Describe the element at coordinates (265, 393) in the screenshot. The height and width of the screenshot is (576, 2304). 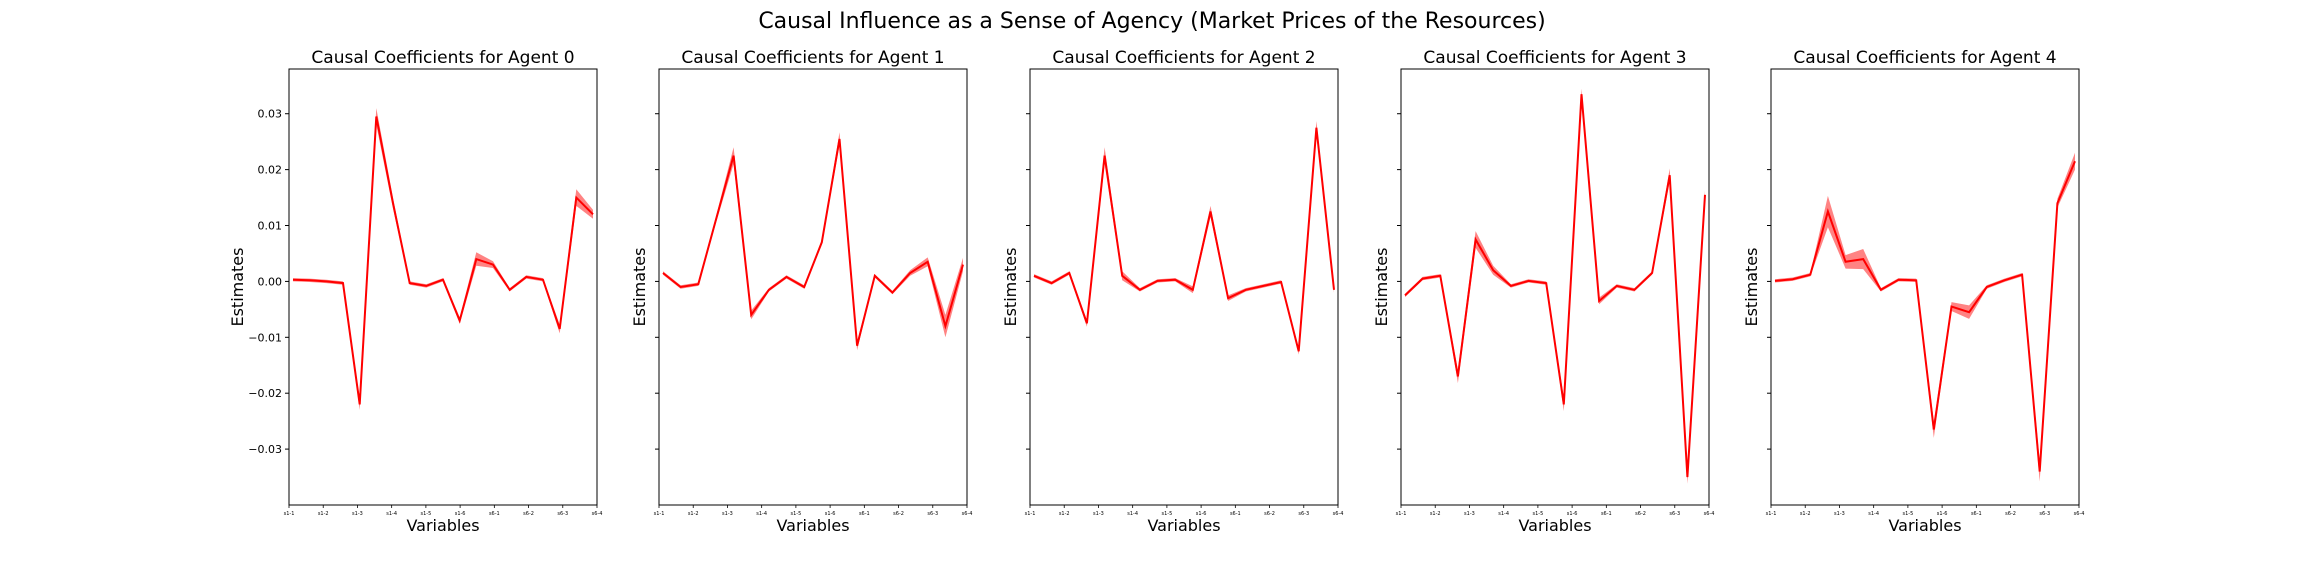
I see `y-tick-label: −0.02` at that location.